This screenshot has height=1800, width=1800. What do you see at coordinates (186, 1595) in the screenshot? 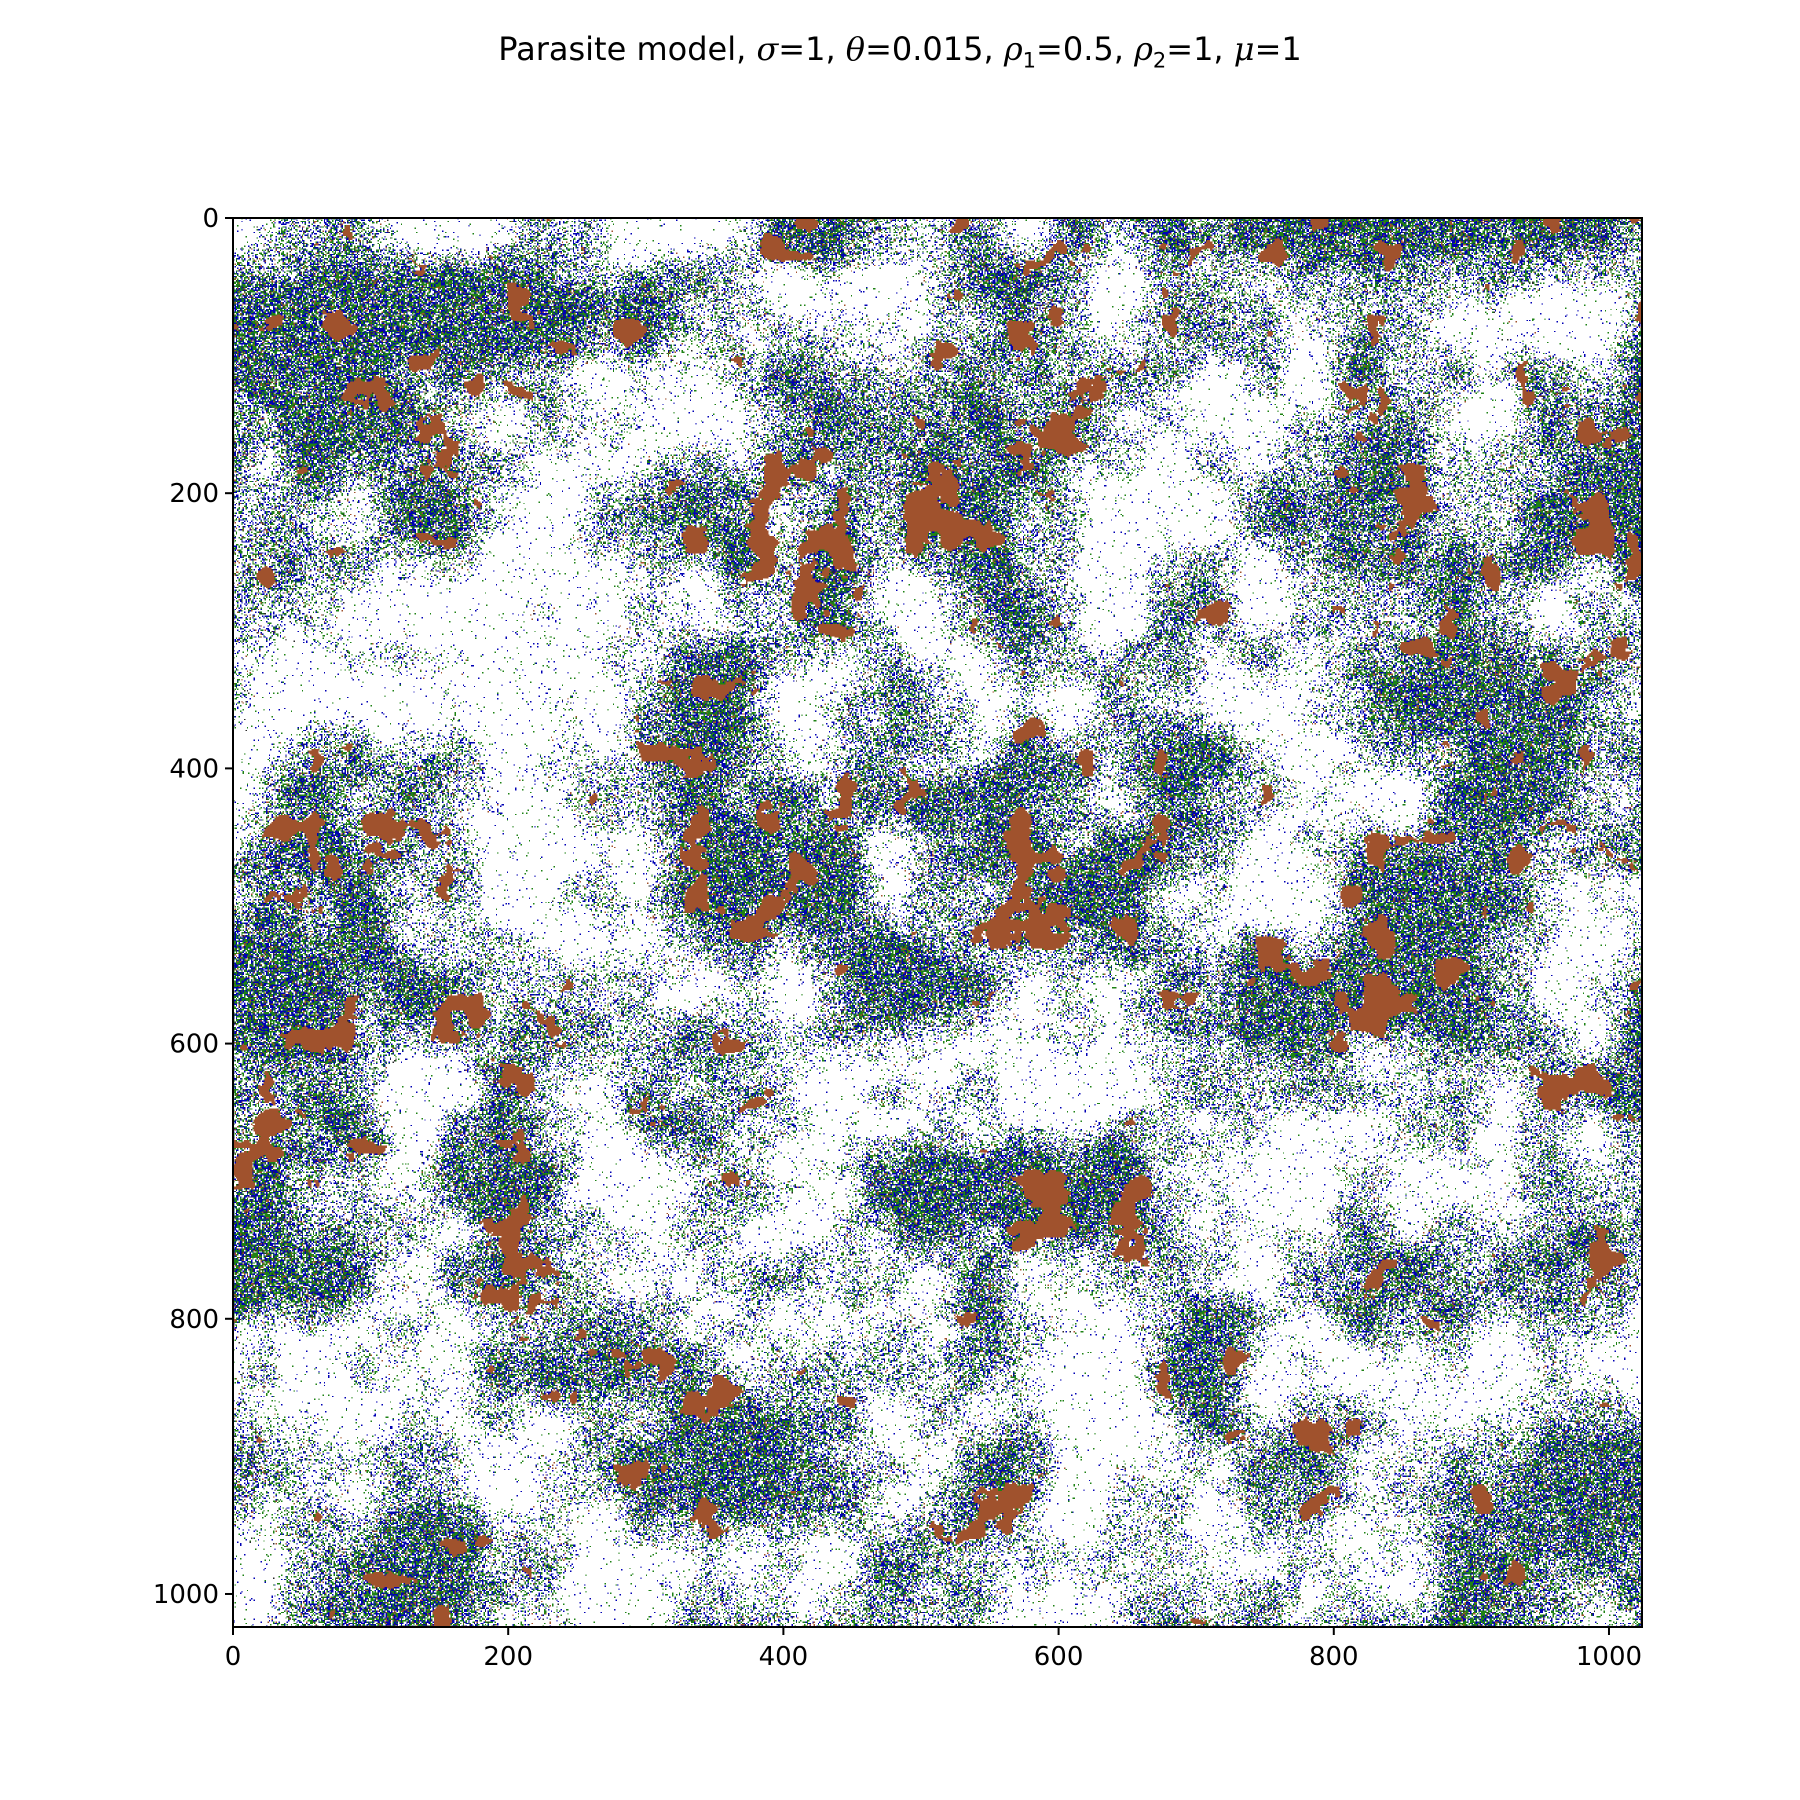
I see `y-tick-label-5: 1000` at bounding box center [186, 1595].